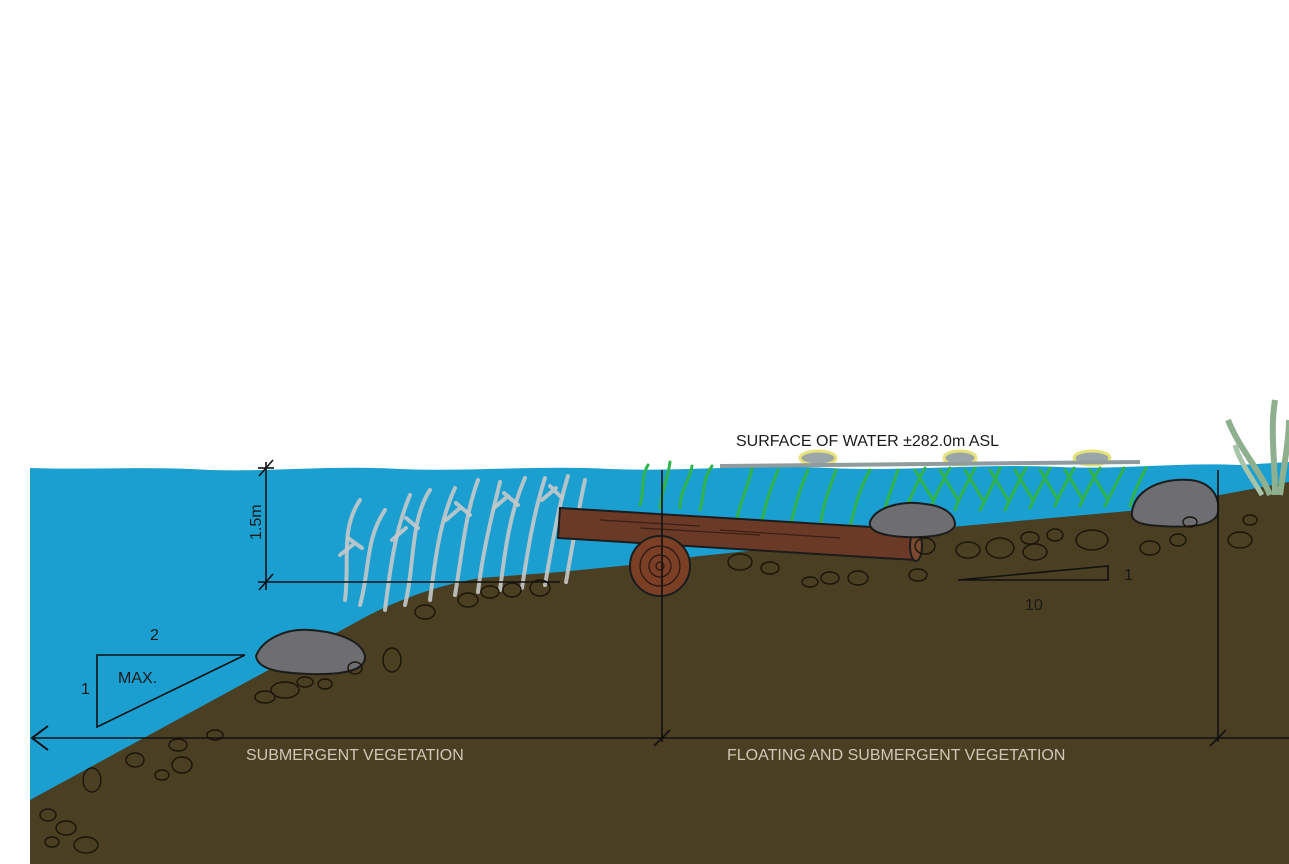  What do you see at coordinates (171, 691) in the screenshot?
I see `slope-triangle-steep` at bounding box center [171, 691].